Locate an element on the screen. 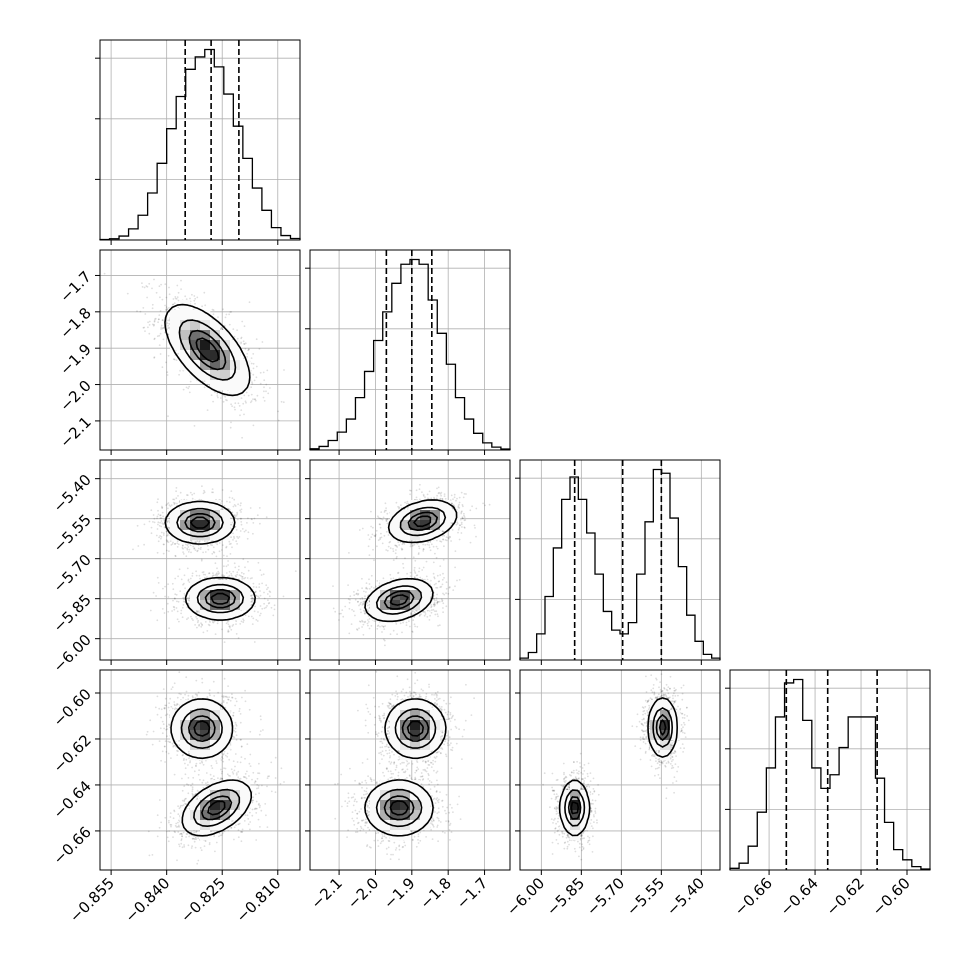  y-tick-label: −1.9 is located at coordinates (75, 359).